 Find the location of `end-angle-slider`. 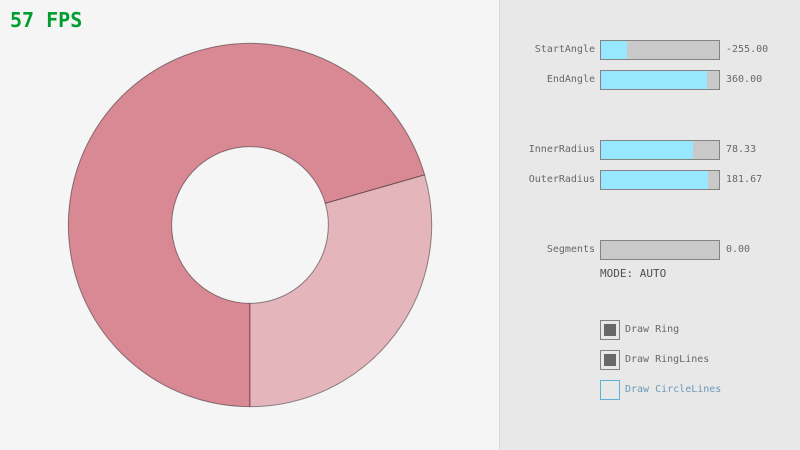

end-angle-slider is located at coordinates (660, 80).